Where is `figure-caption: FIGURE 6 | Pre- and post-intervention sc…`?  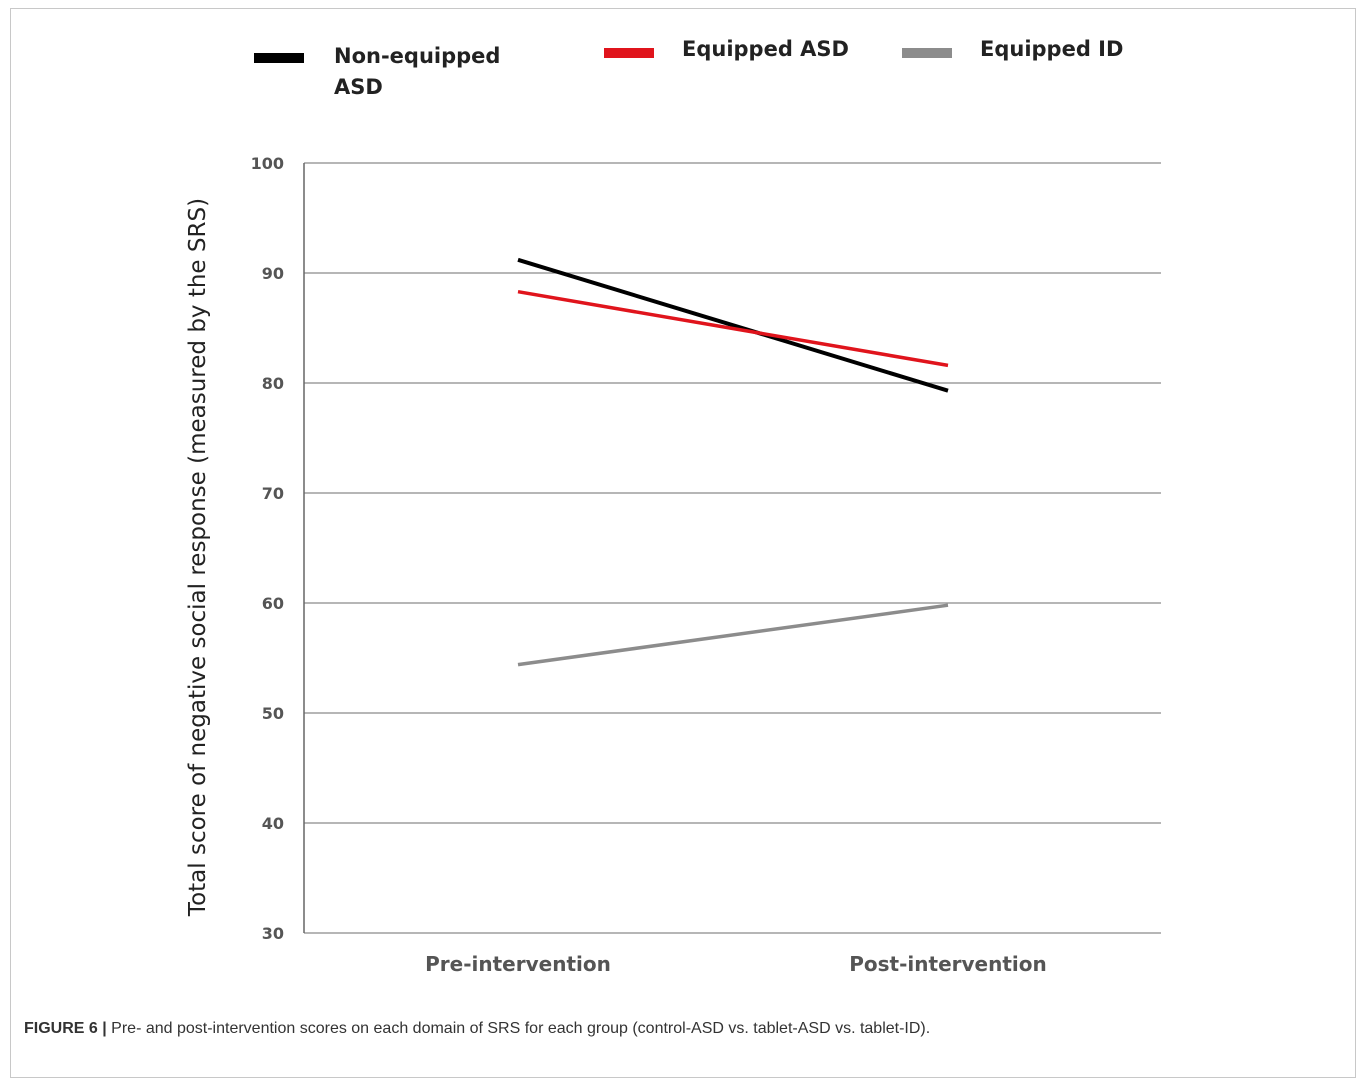
figure-caption: FIGURE 6 | Pre- and post-intervention sc… is located at coordinates (477, 1029).